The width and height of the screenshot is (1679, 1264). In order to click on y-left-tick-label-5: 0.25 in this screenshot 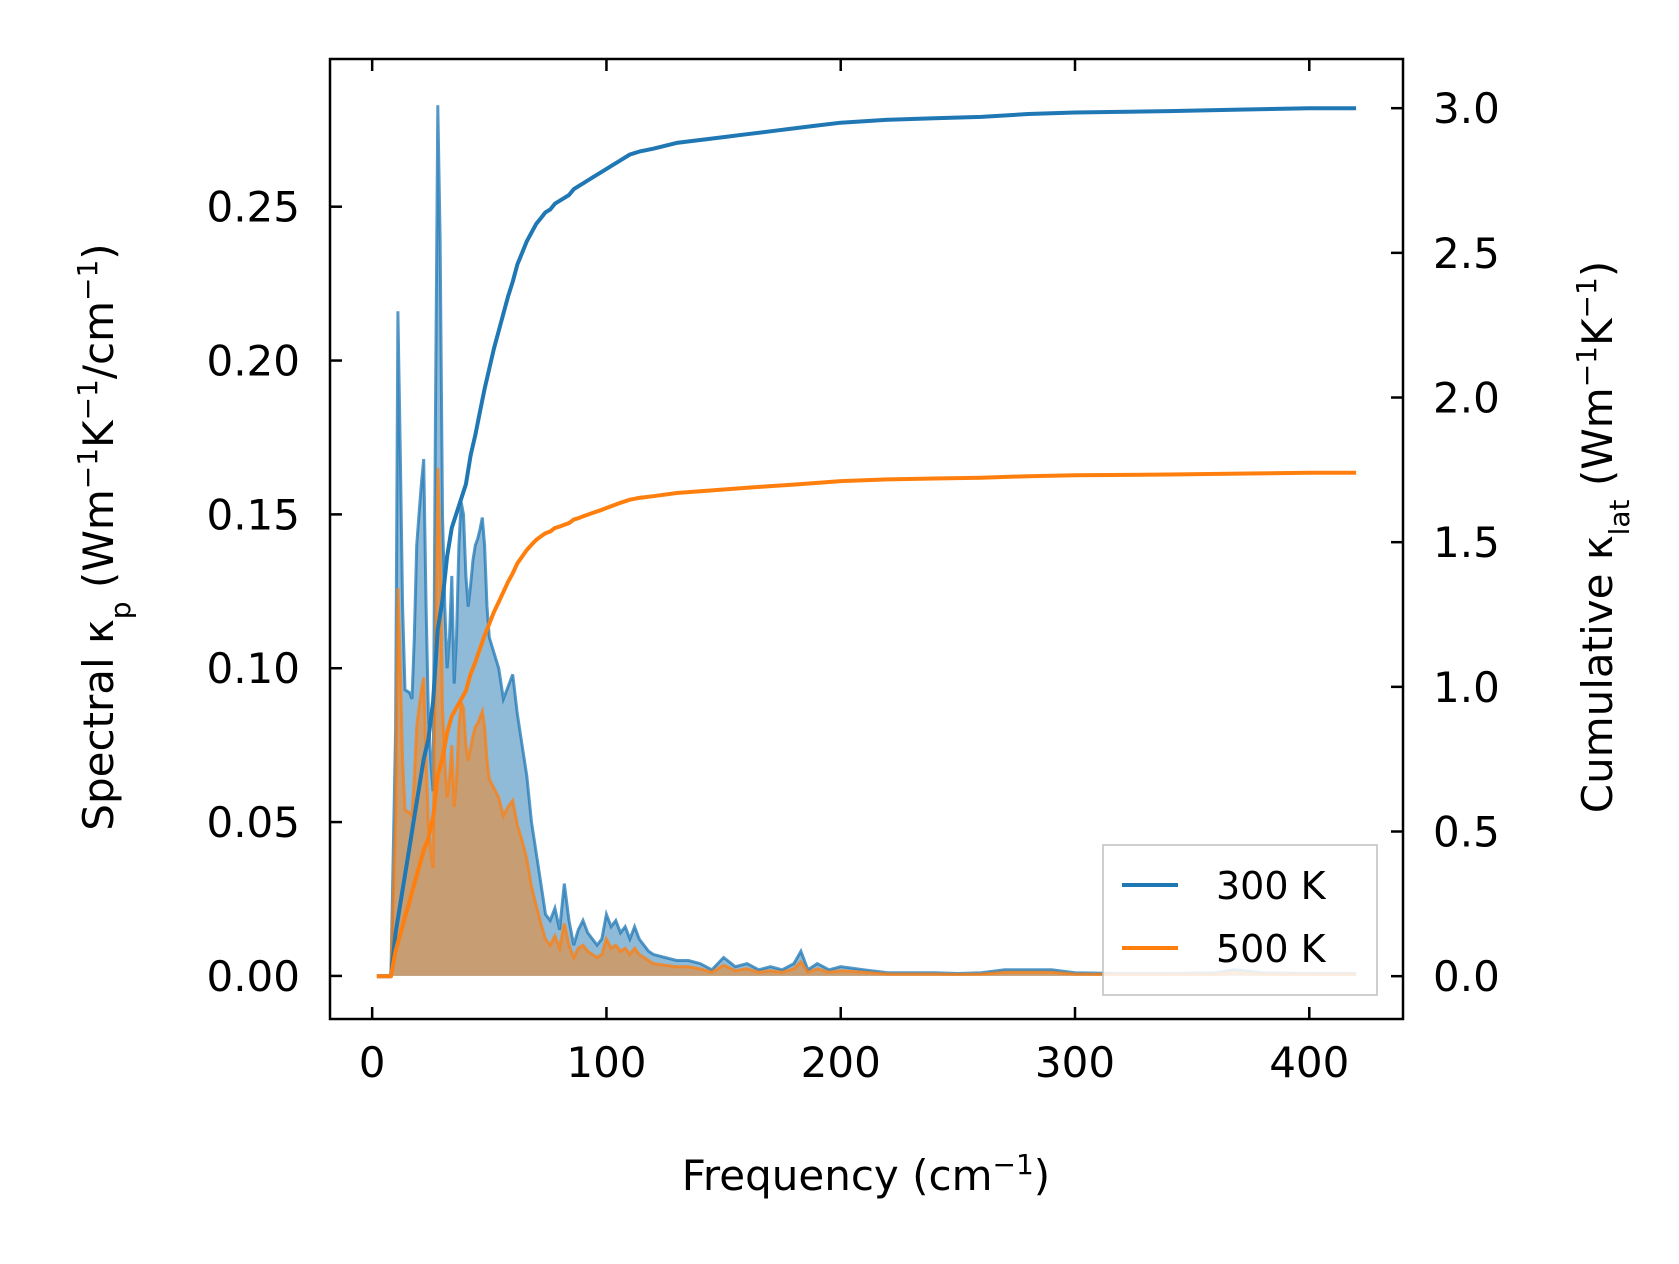, I will do `click(253, 207)`.